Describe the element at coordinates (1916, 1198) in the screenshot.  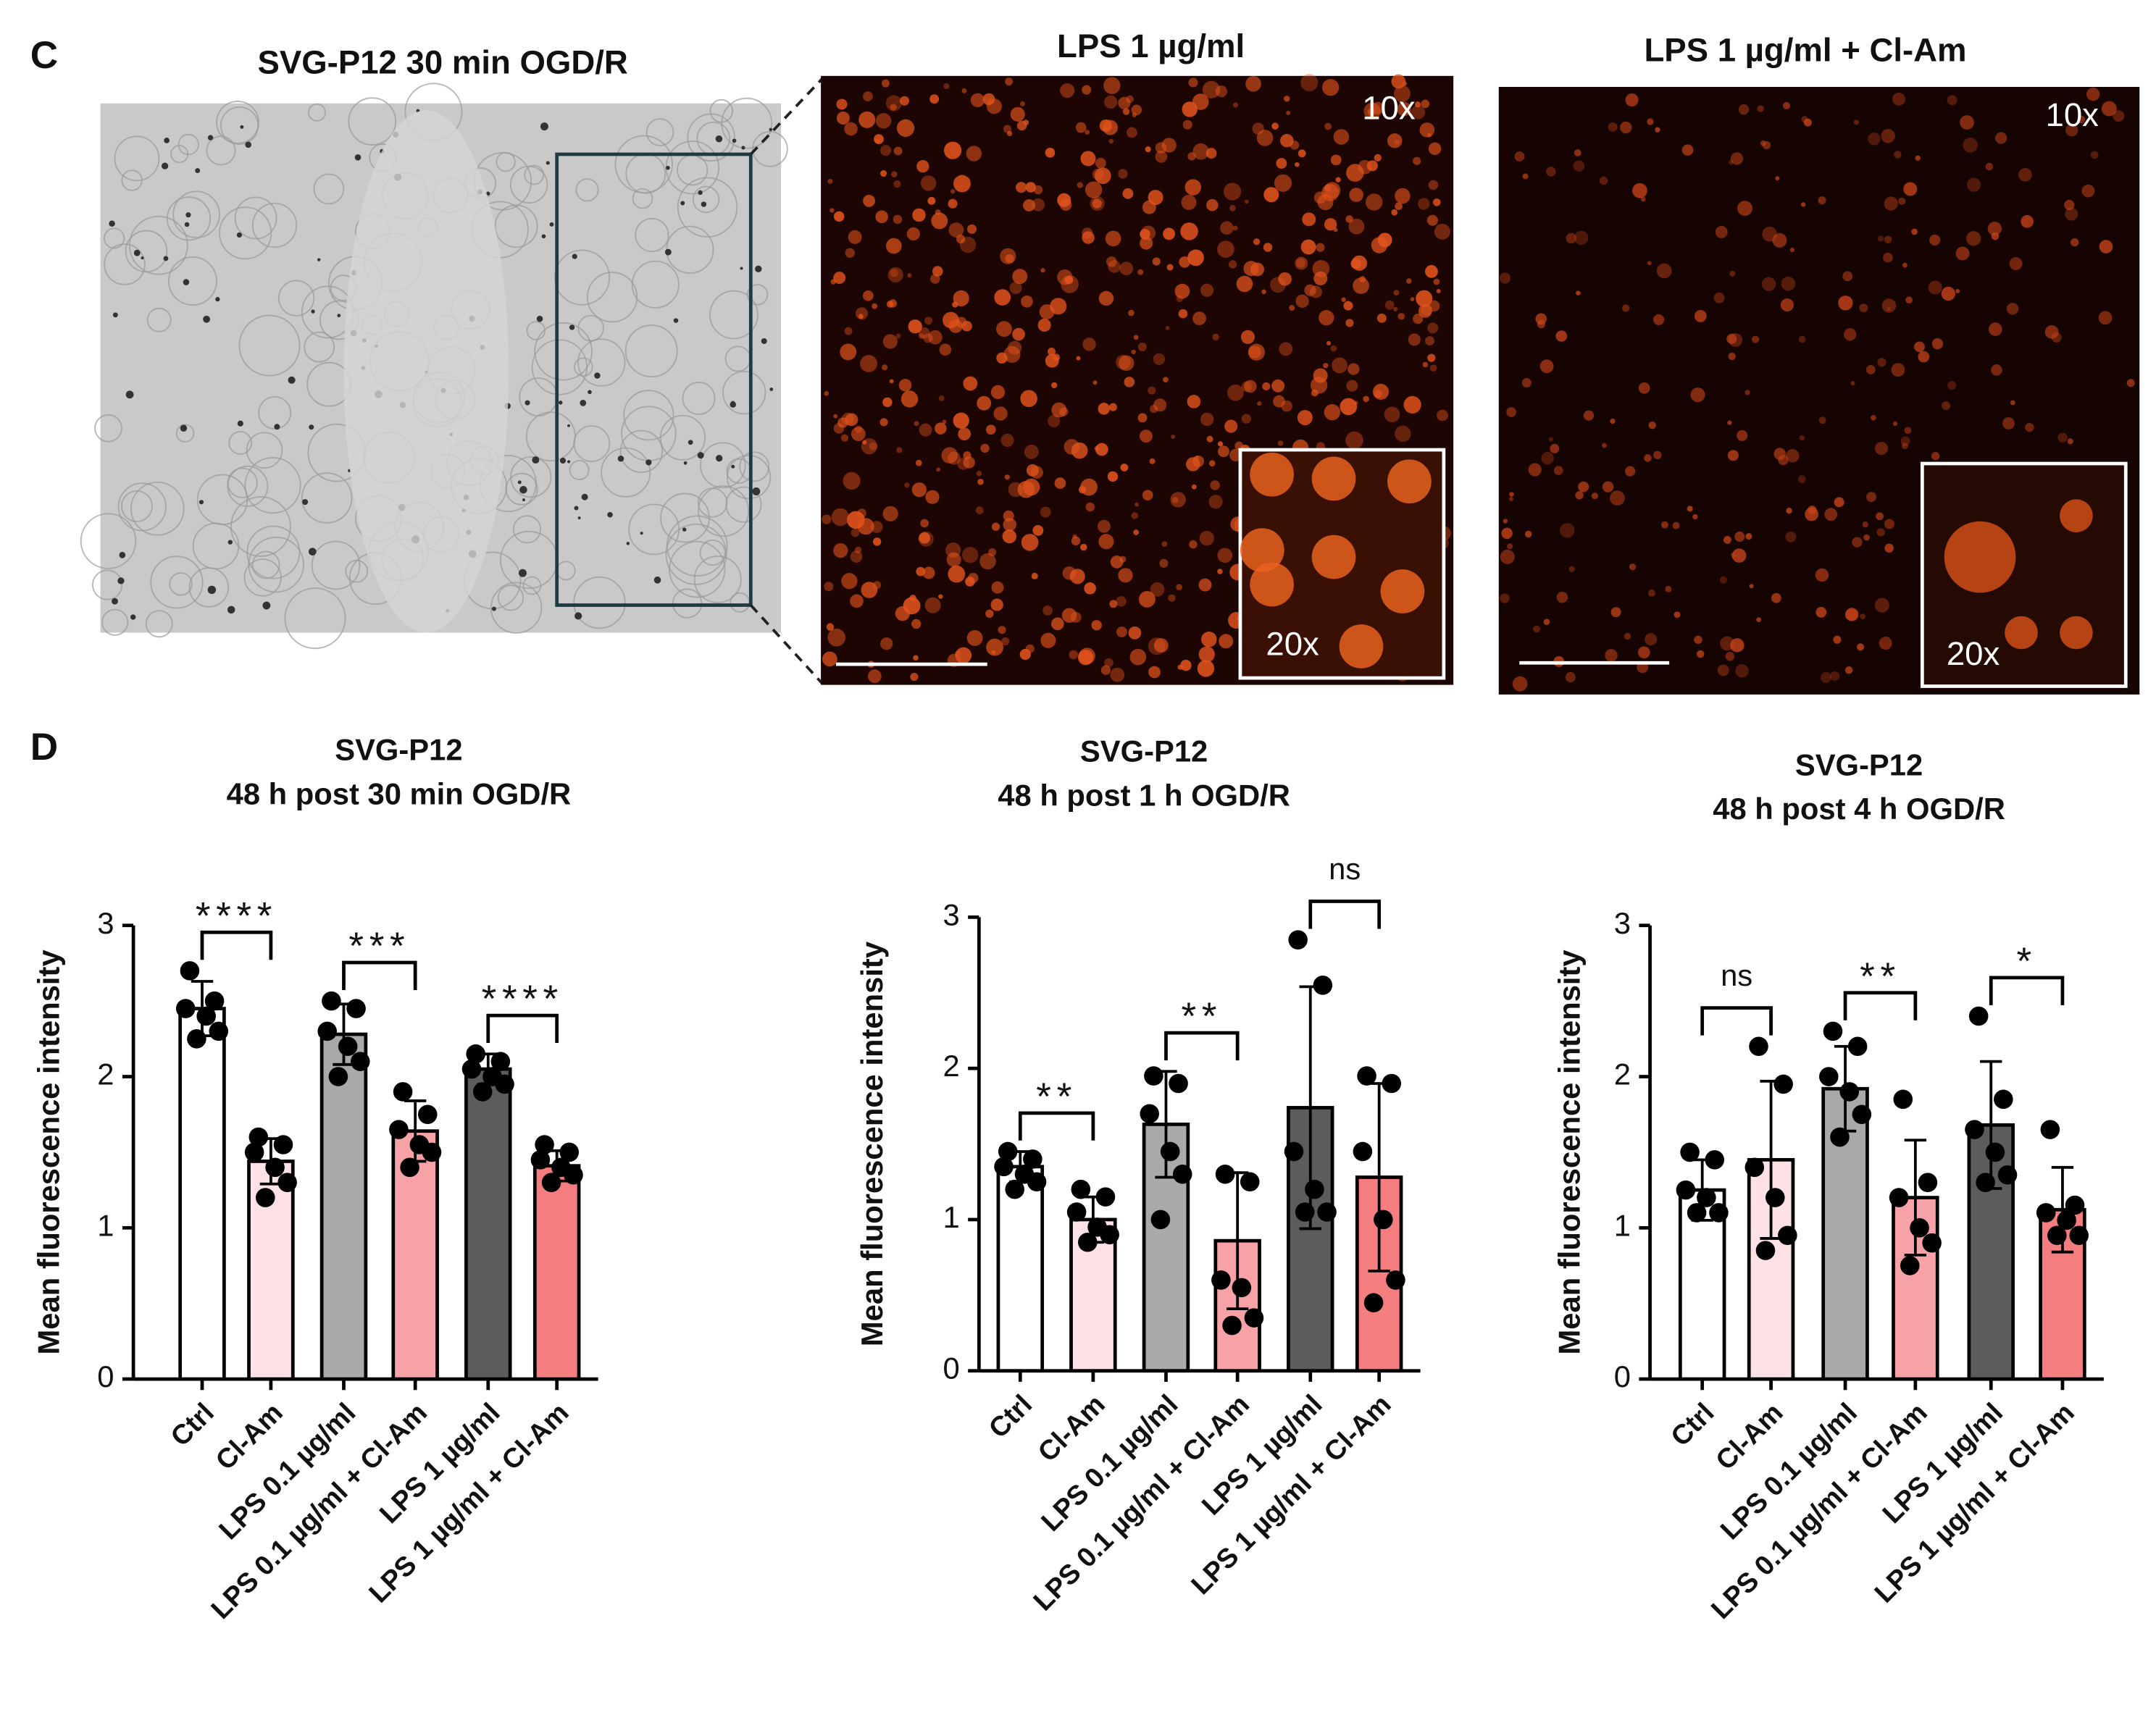
I see `error-bar` at that location.